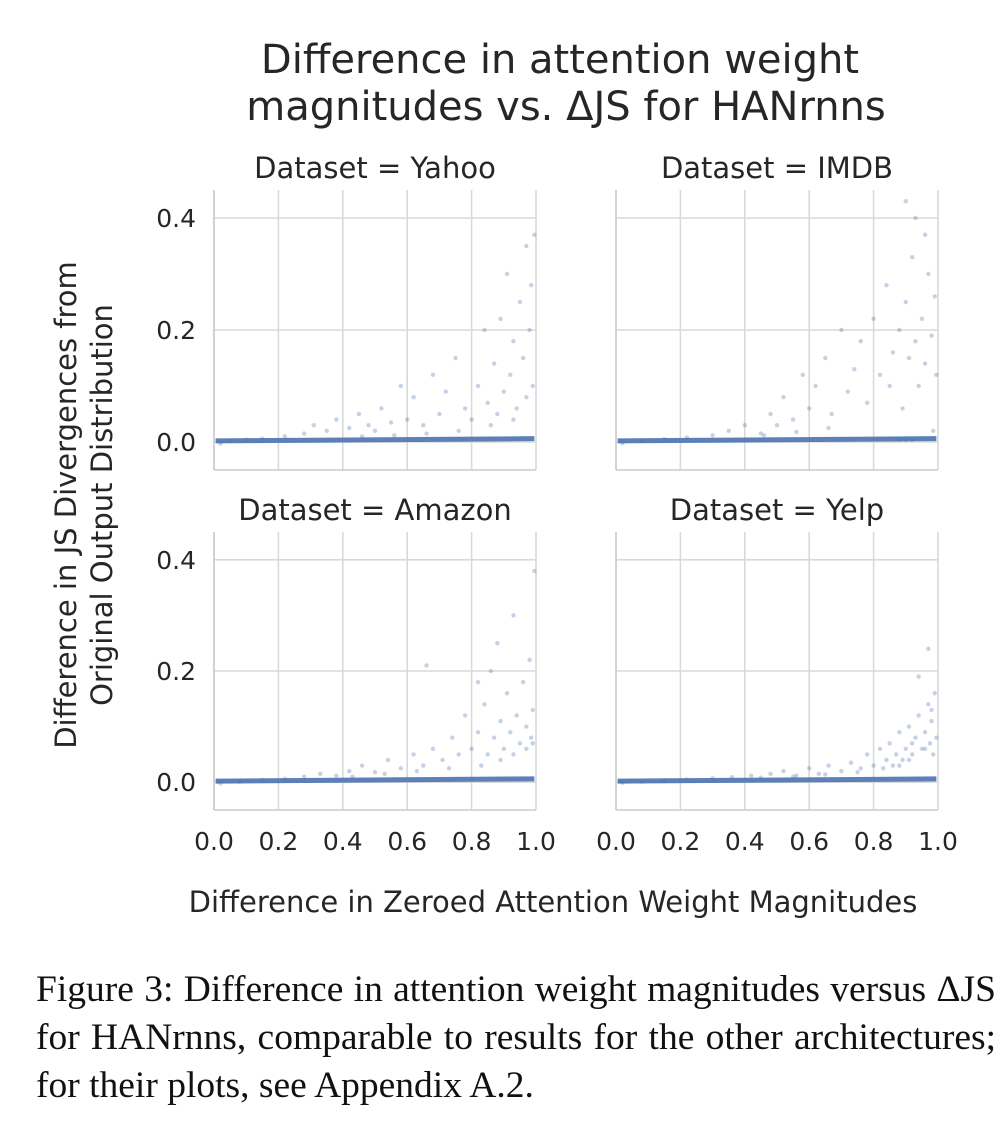 The height and width of the screenshot is (1143, 1000). Describe the element at coordinates (777, 510) in the screenshot. I see `panel-title: Dataset = Yelp` at that location.